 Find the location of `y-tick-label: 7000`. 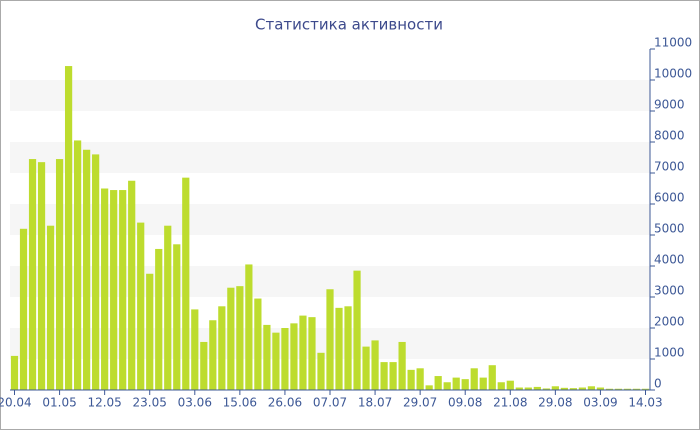

y-tick-label: 7000 is located at coordinates (669, 167).